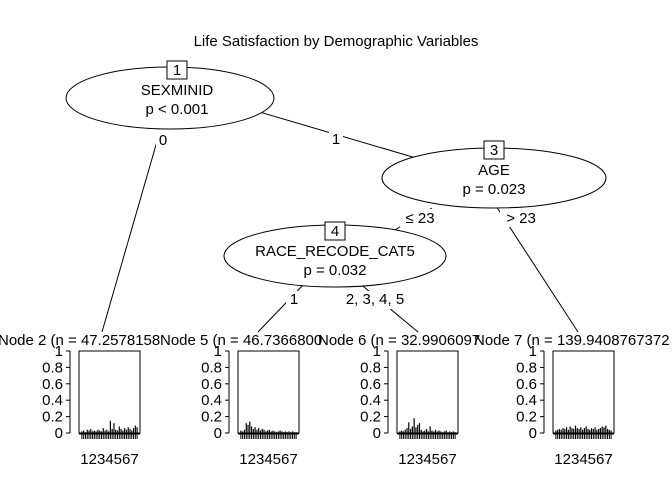 The image size is (672, 480). I want to click on inner-node-3: 3 AGE p = 0.023, so click(494, 174).